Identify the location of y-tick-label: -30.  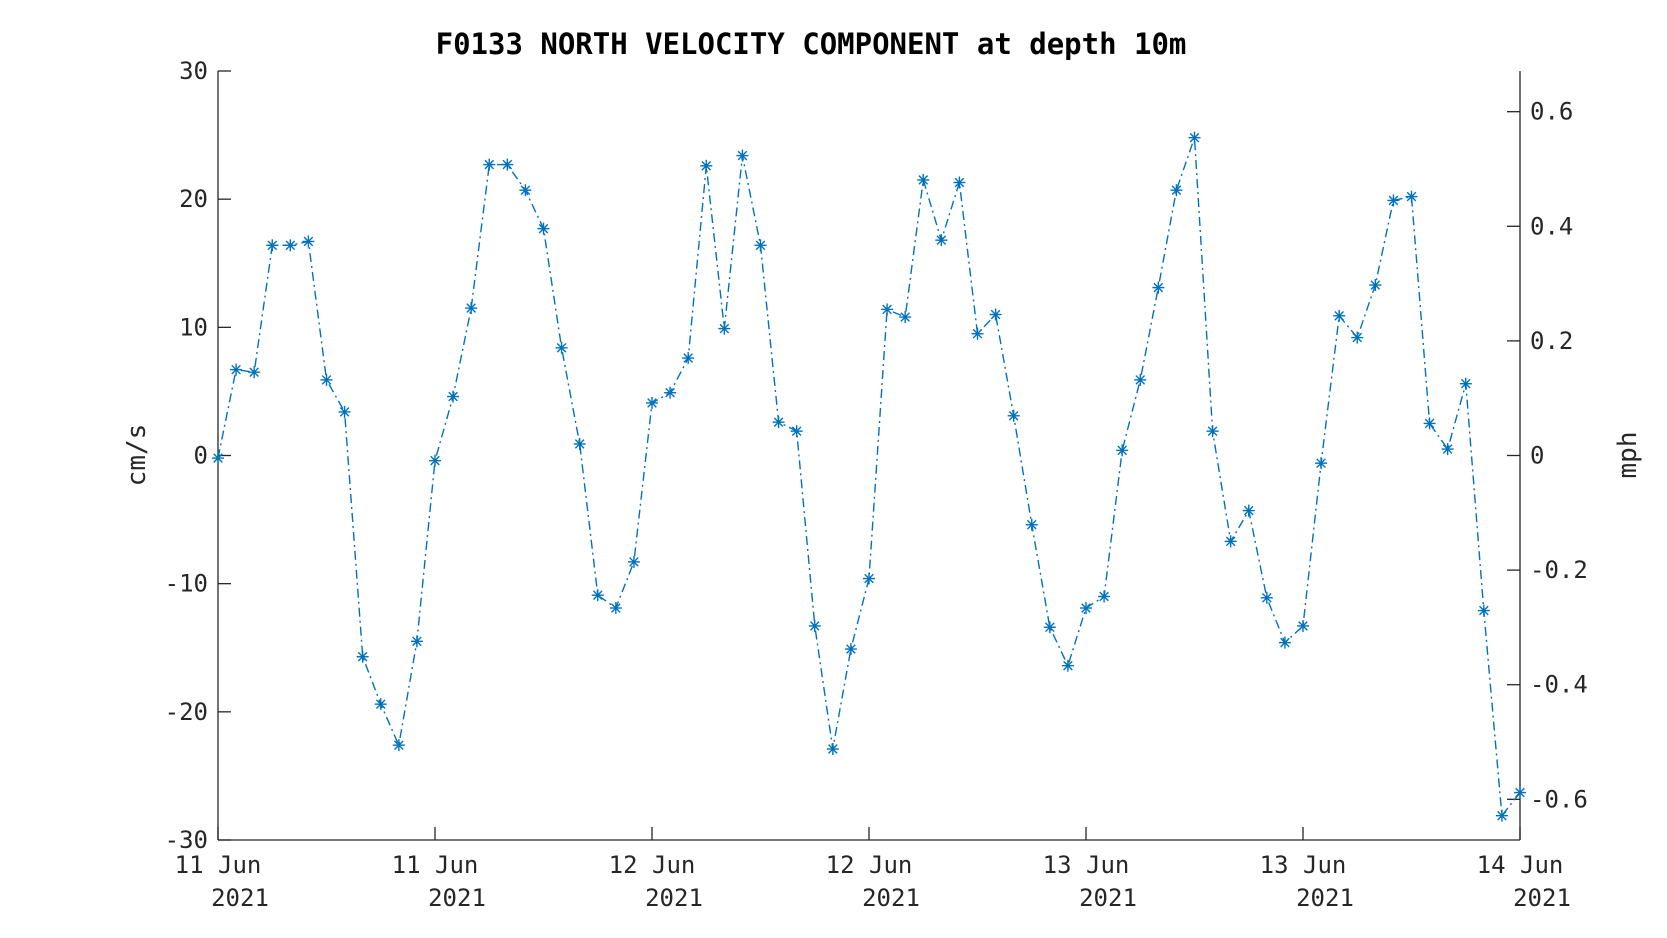
(186, 840).